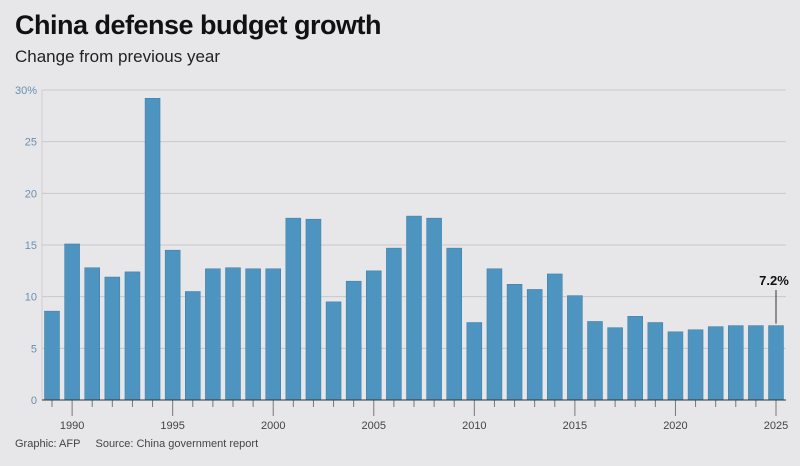 This screenshot has width=800, height=466. Describe the element at coordinates (213, 334) in the screenshot. I see `bar-1997` at that location.